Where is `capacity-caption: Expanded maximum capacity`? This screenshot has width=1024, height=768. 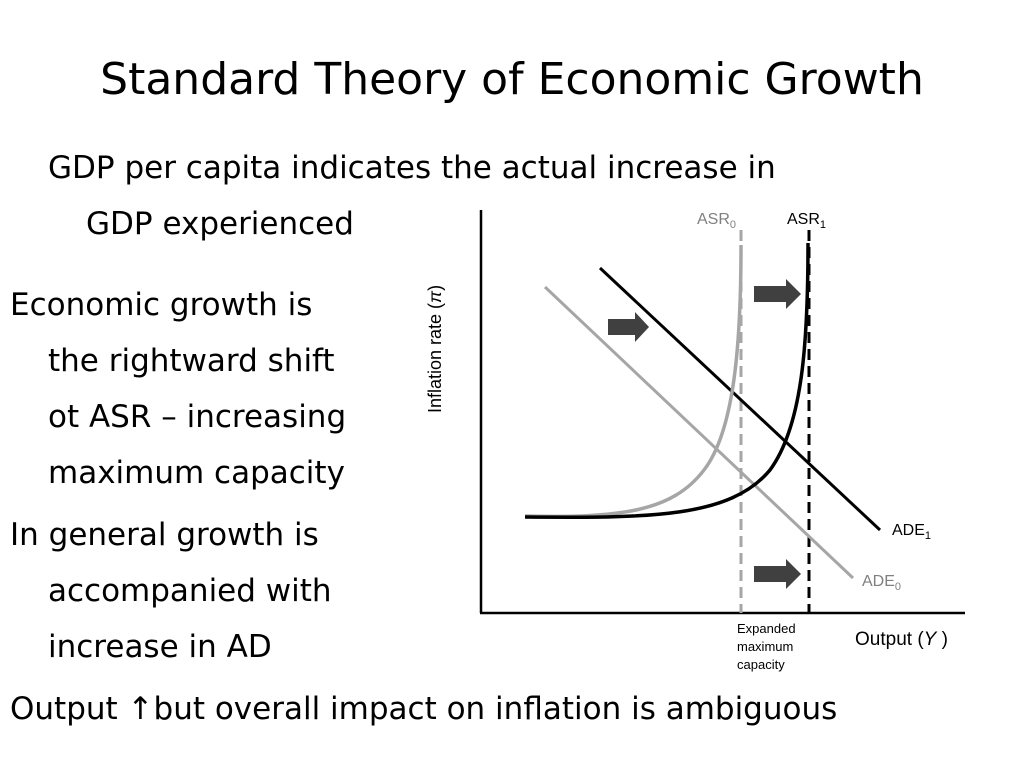
capacity-caption: Expanded maximum capacity is located at coordinates (768, 646).